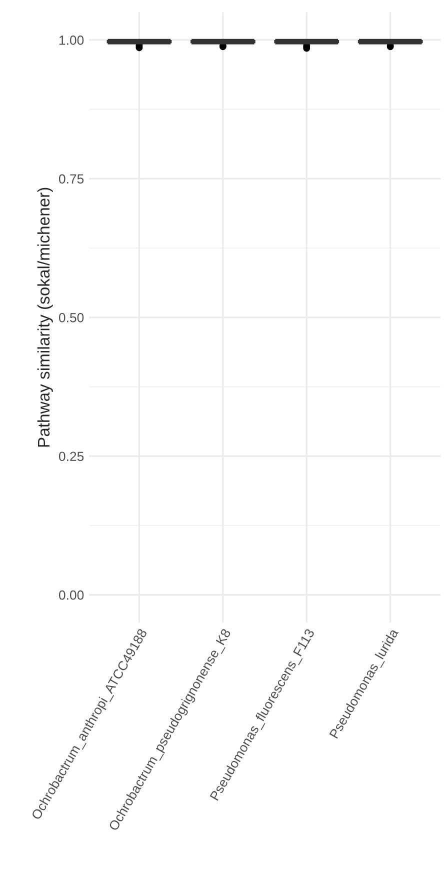 The width and height of the screenshot is (445, 872). What do you see at coordinates (71, 457) in the screenshot?
I see `y-tick-label: 0.25` at bounding box center [71, 457].